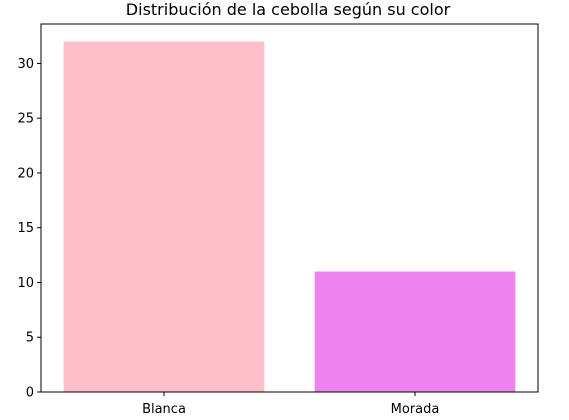  I want to click on x-tick-label: Morada, so click(415, 409).